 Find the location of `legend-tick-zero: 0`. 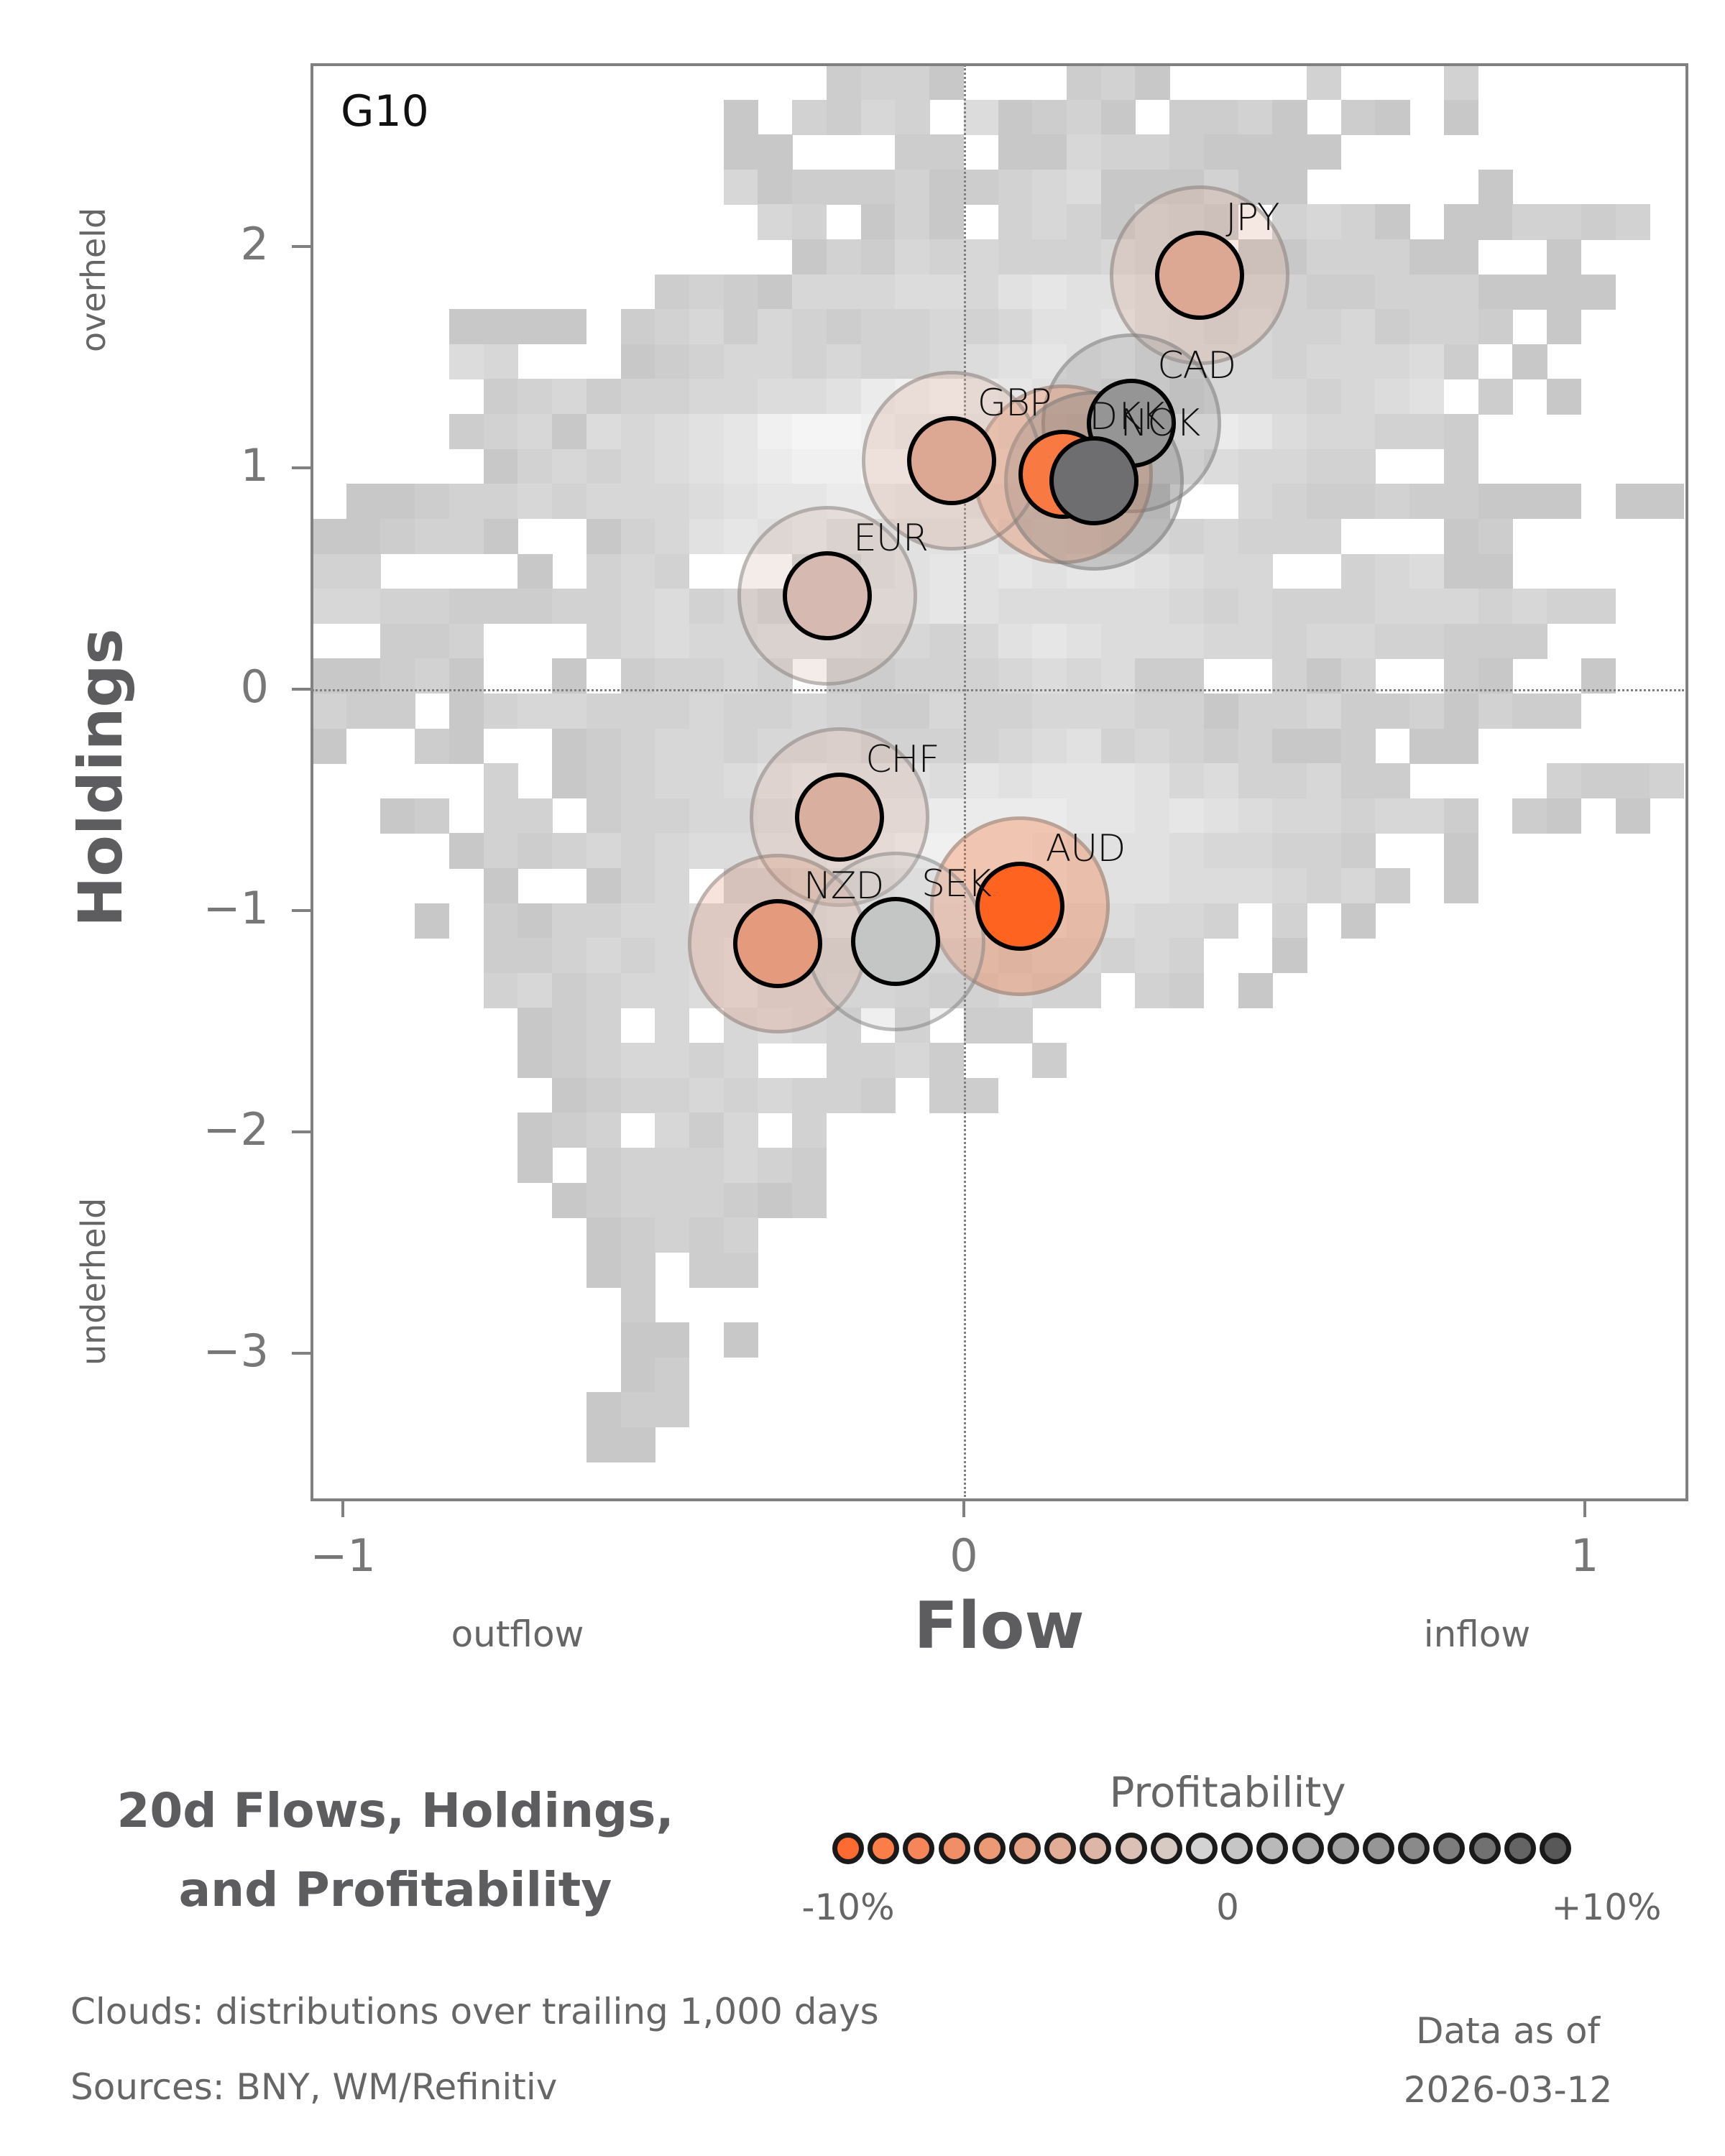

legend-tick-zero: 0 is located at coordinates (1227, 1907).